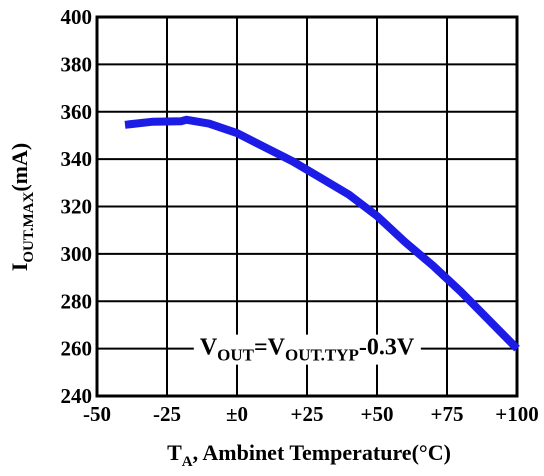 This screenshot has height=476, width=544. I want to click on x-tick-label: -50, so click(97, 414).